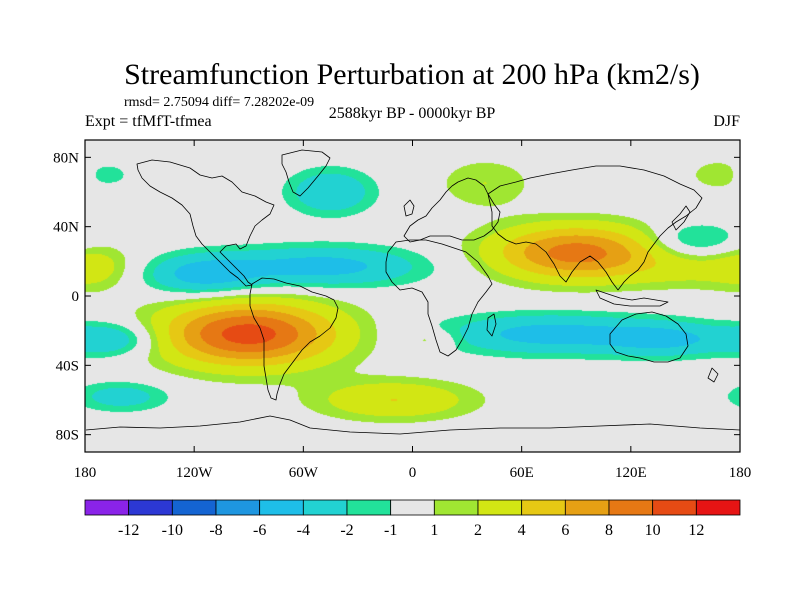 Image resolution: width=800 pixels, height=600 pixels. Describe the element at coordinates (595, 228) in the screenshot. I see `coastline-asia` at that location.